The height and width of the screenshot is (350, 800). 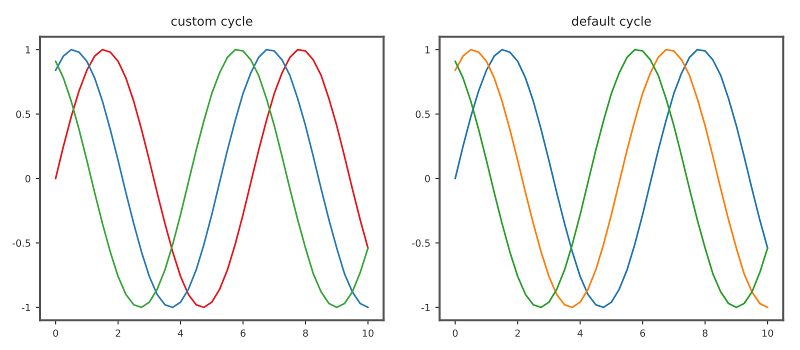 I want to click on chart-title: default cycle, so click(x=611, y=22).